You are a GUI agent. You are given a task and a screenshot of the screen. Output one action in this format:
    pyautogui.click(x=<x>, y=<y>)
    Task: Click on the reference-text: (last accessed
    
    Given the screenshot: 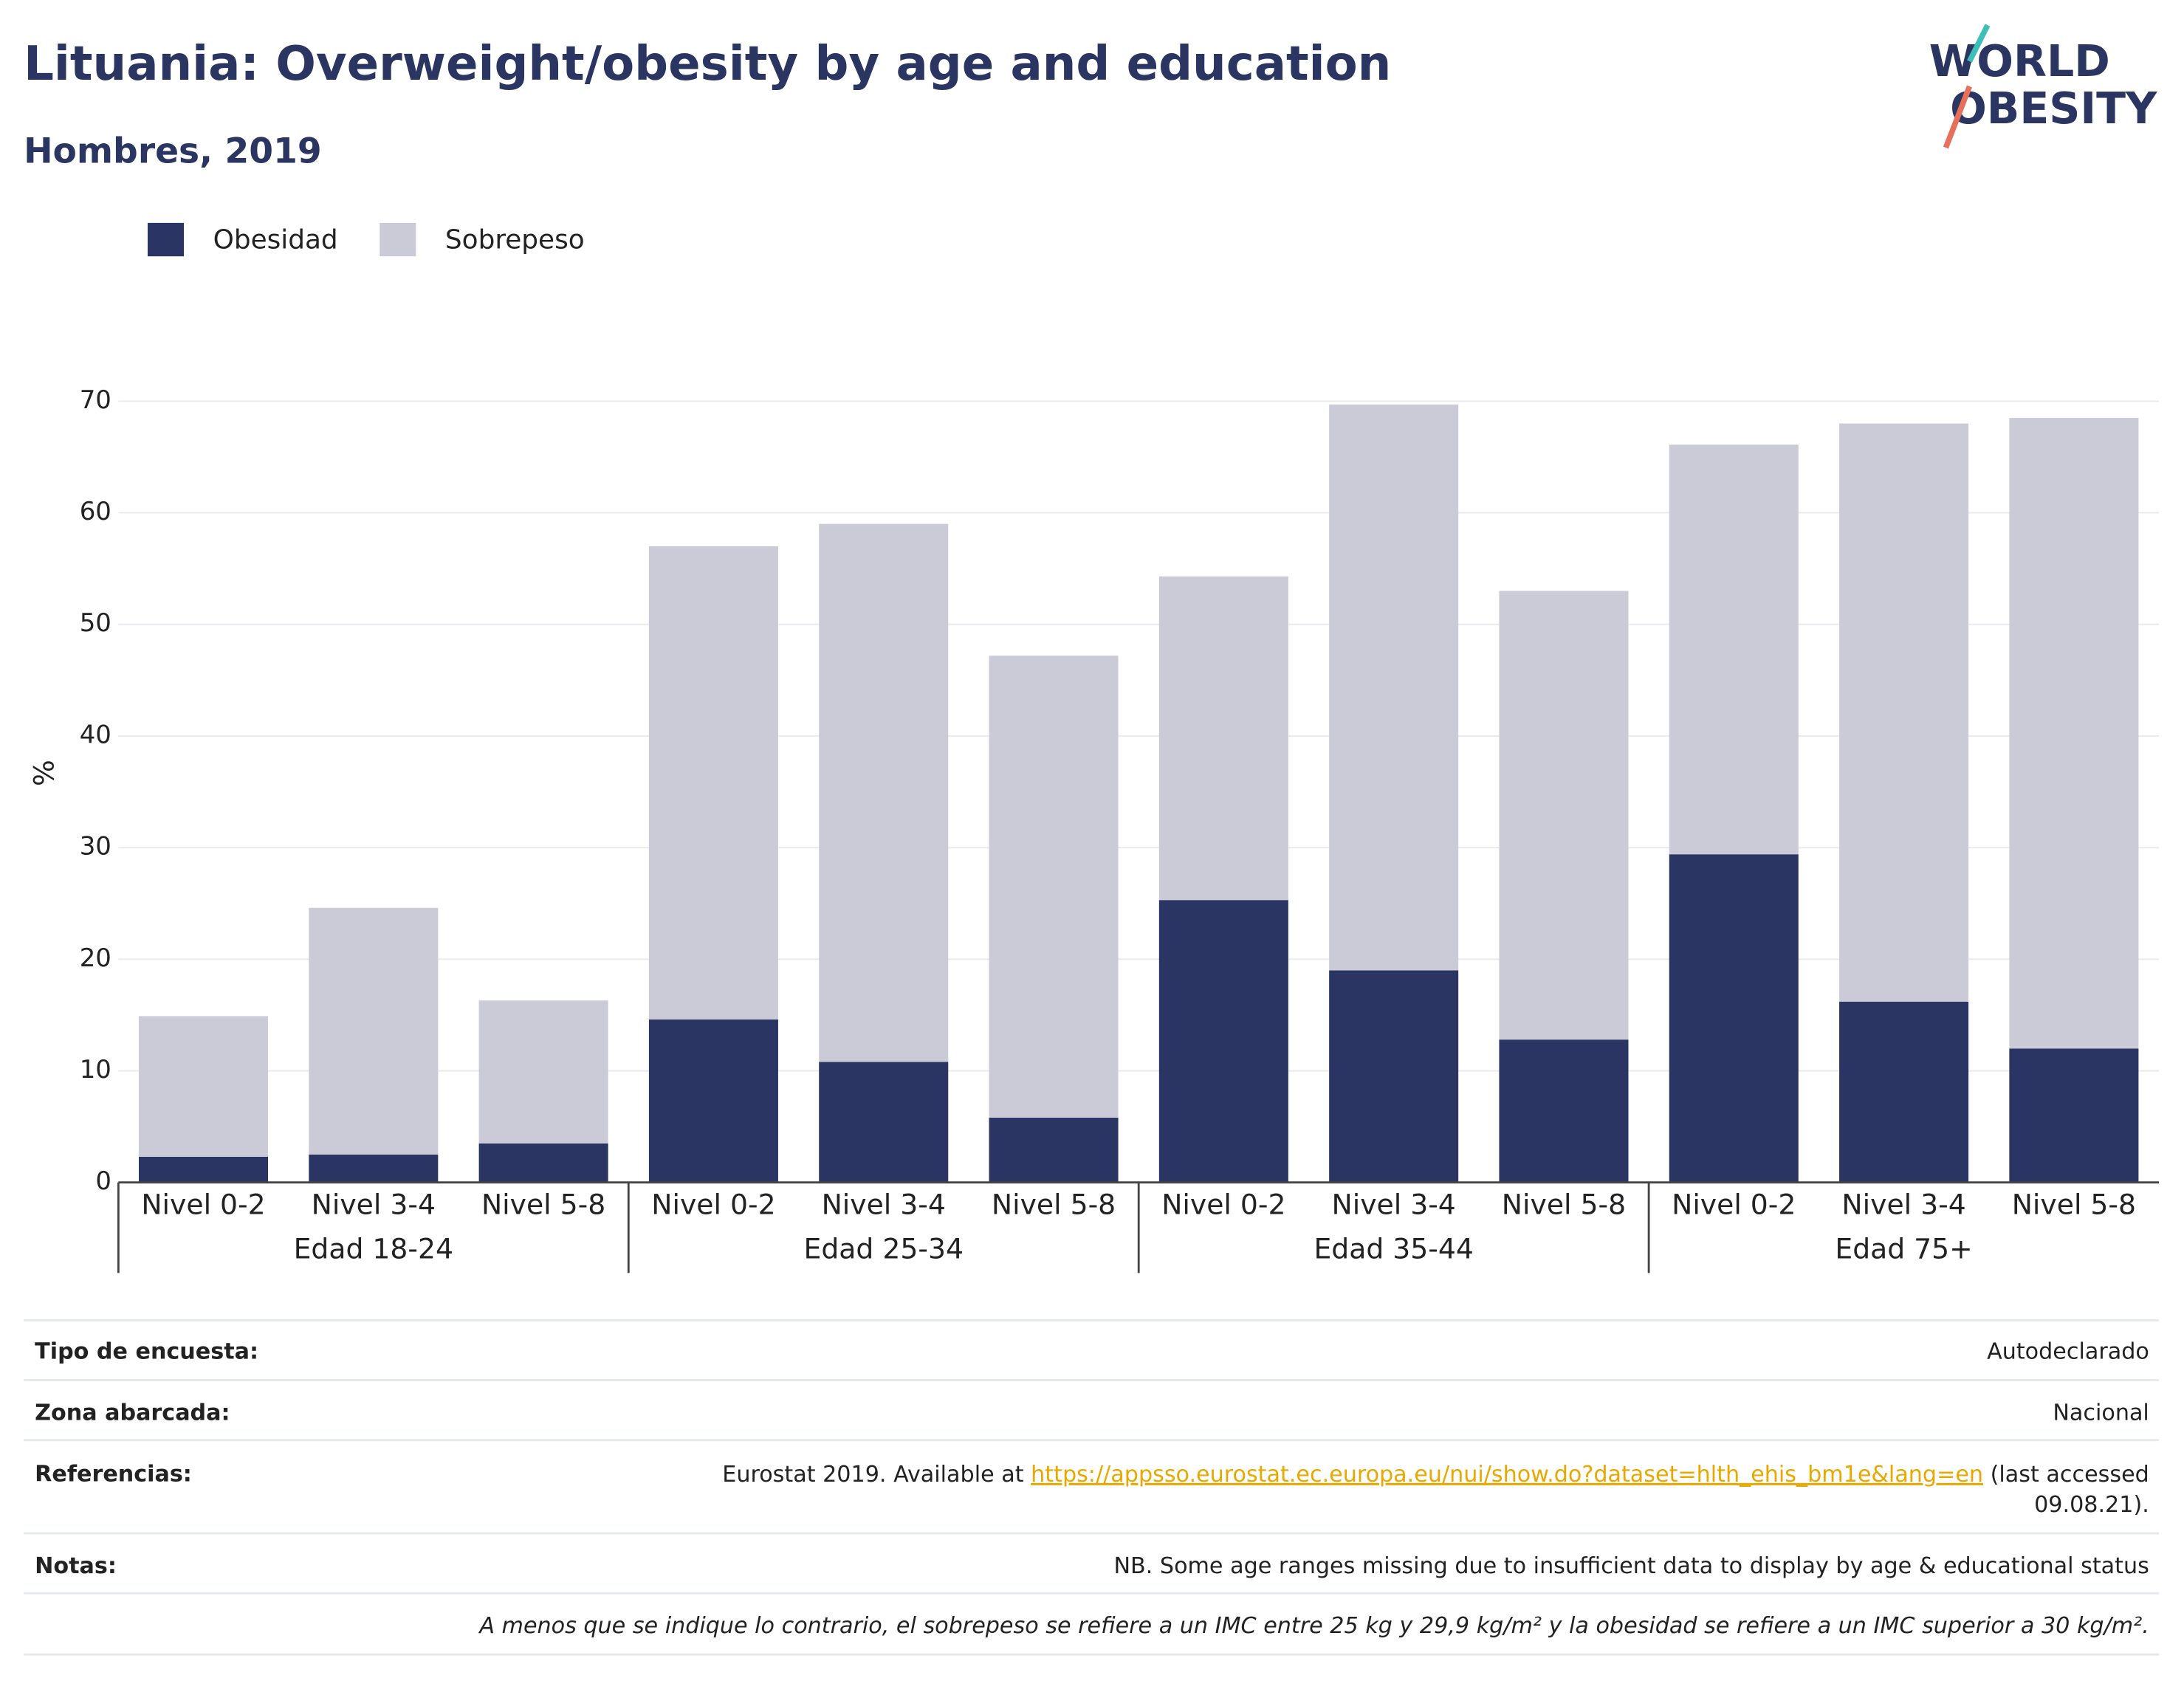 What is the action you would take?
    pyautogui.click(x=2066, y=1474)
    